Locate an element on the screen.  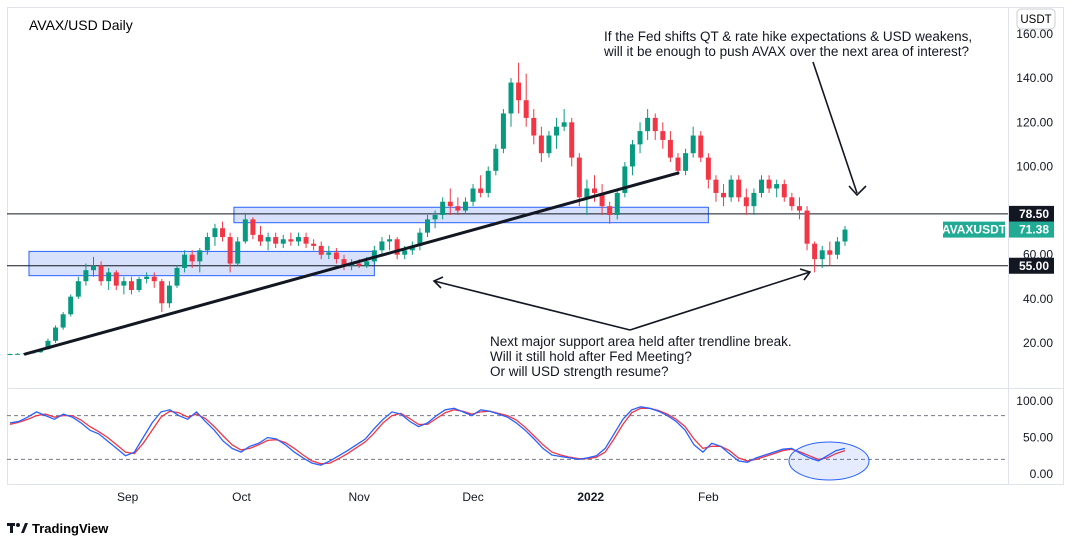
time-axis-ticks: Sep Oct Nov Dec 2022 Feb is located at coordinates (418, 497).